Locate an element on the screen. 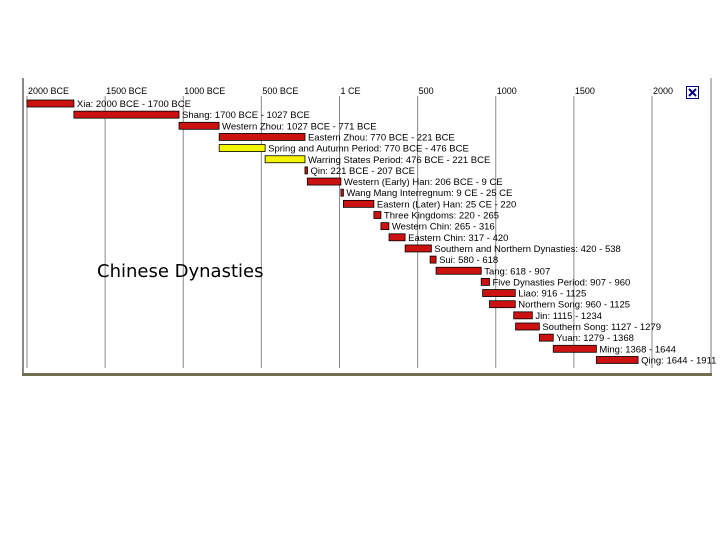  x-tick-label: 500 BCE is located at coordinates (280, 91).